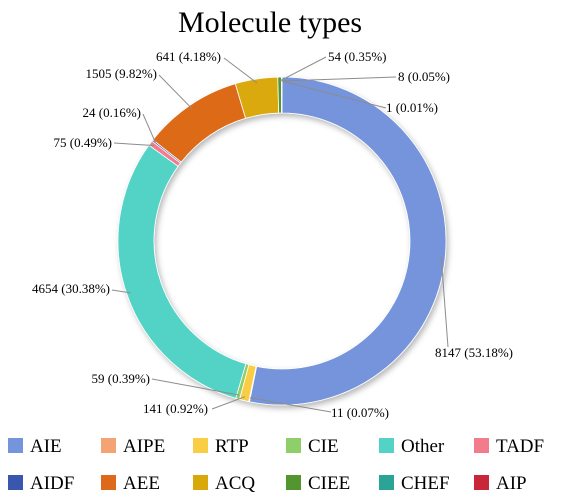 Image resolution: width=570 pixels, height=501 pixels. I want to click on legend-item-aee: AEE, so click(130, 483).